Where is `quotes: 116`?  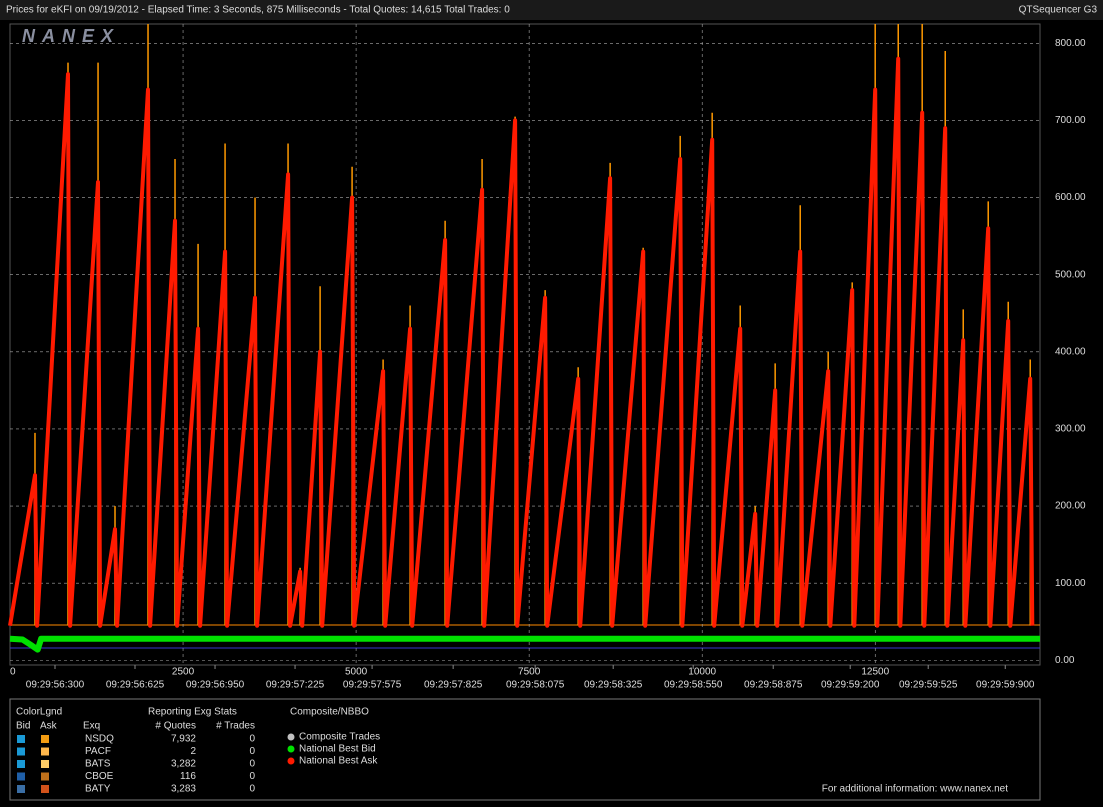 quotes: 116 is located at coordinates (188, 776).